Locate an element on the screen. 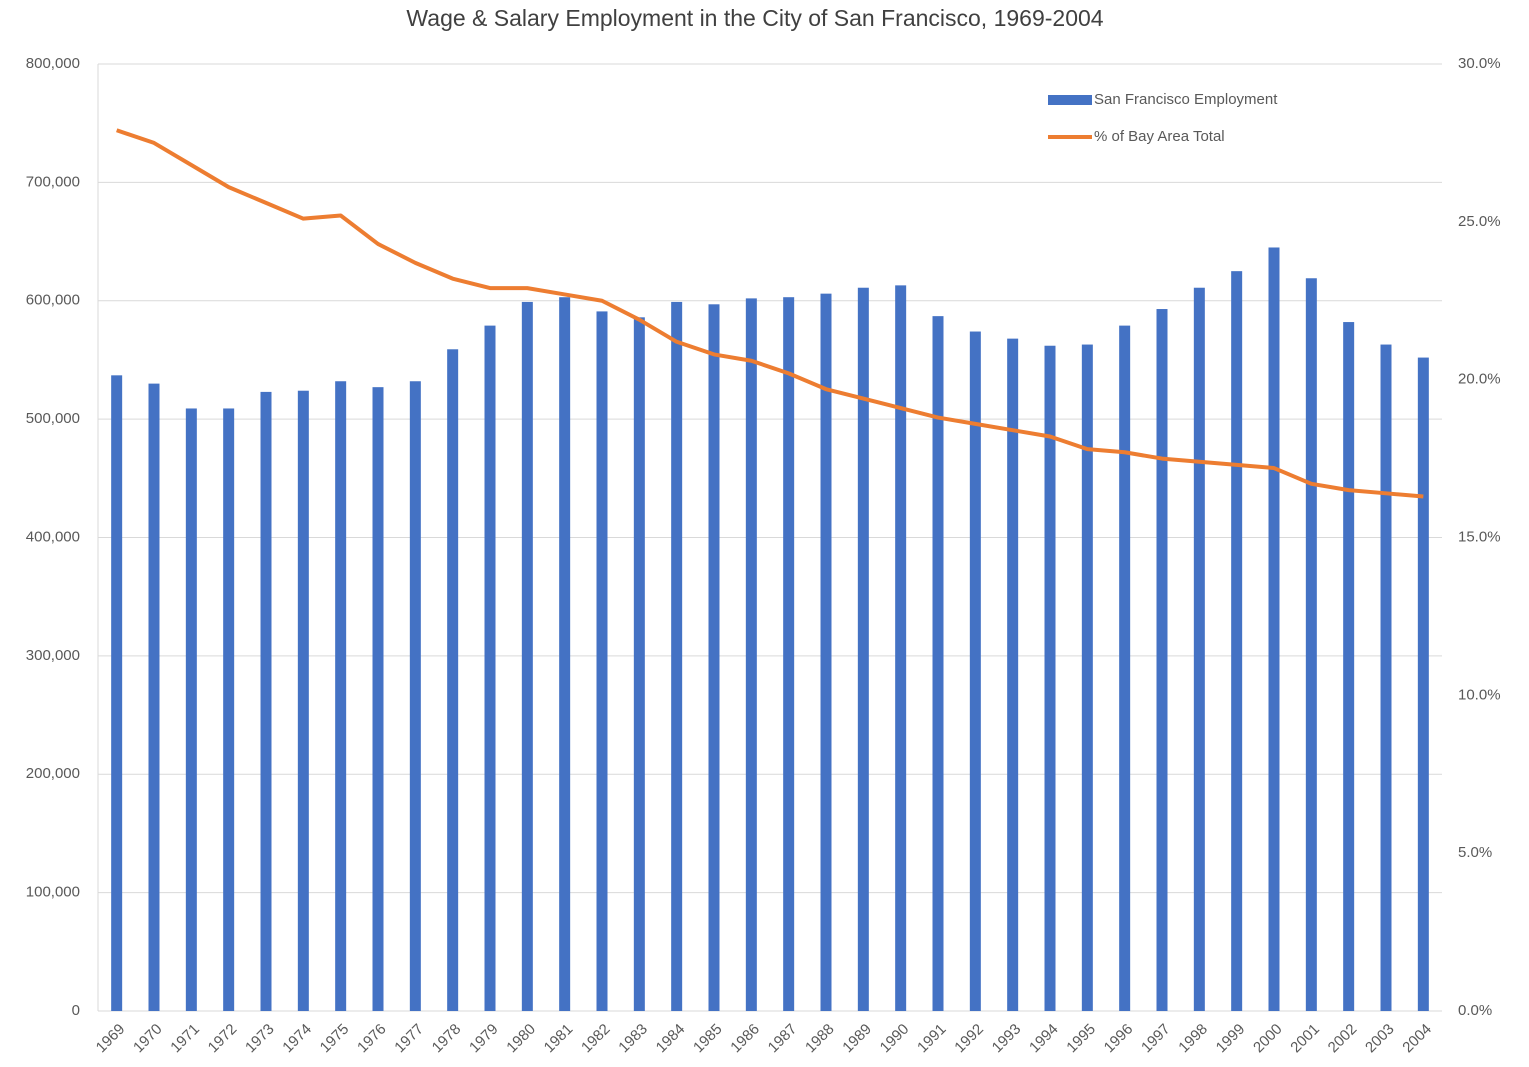 The image size is (1529, 1067). x-tick-label: 1974 is located at coordinates (297, 1039).